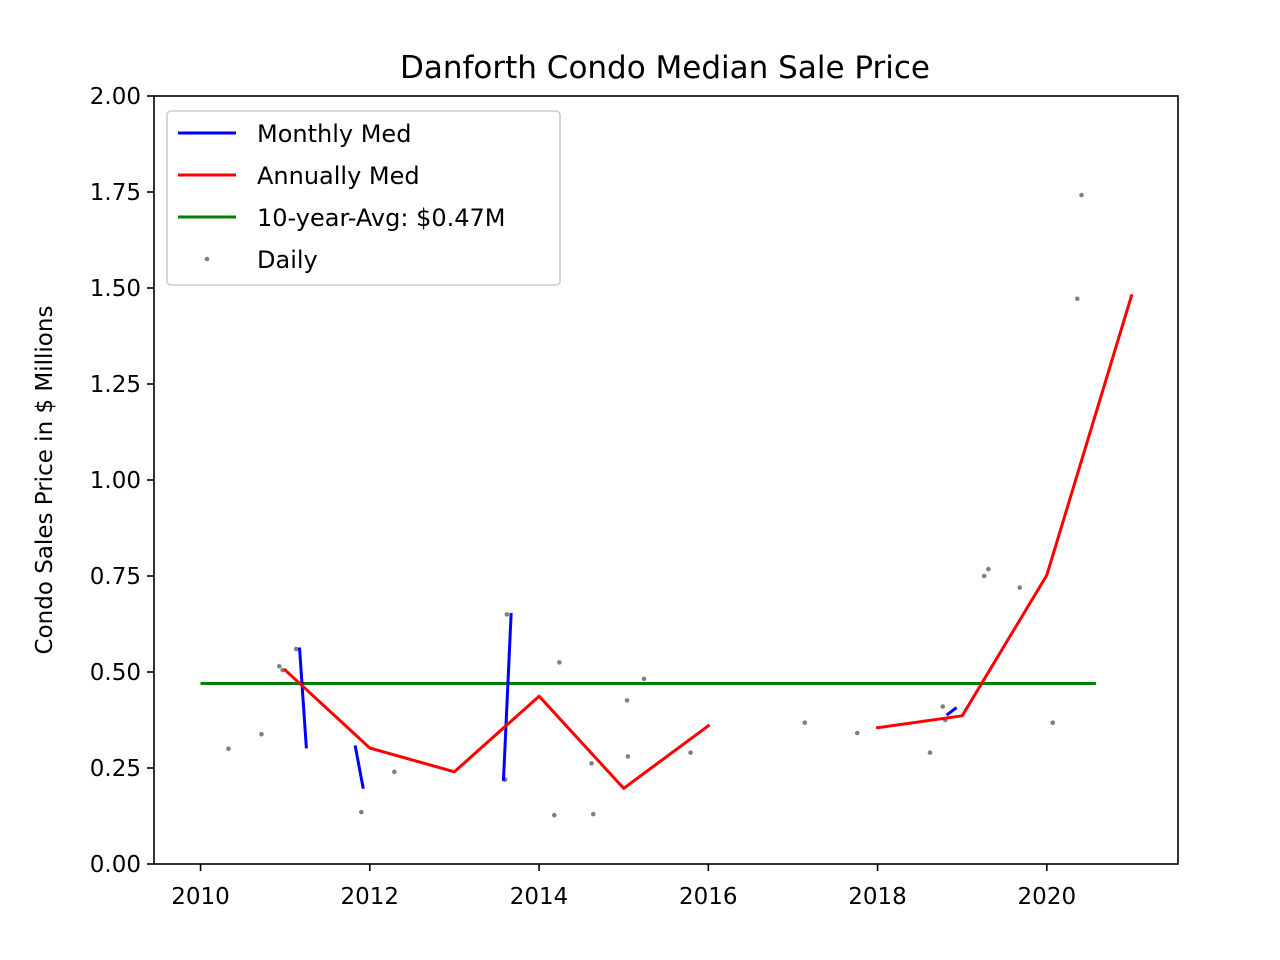 Image resolution: width=1280 pixels, height=960 pixels. I want to click on y-tick-label: 0.50, so click(115, 673).